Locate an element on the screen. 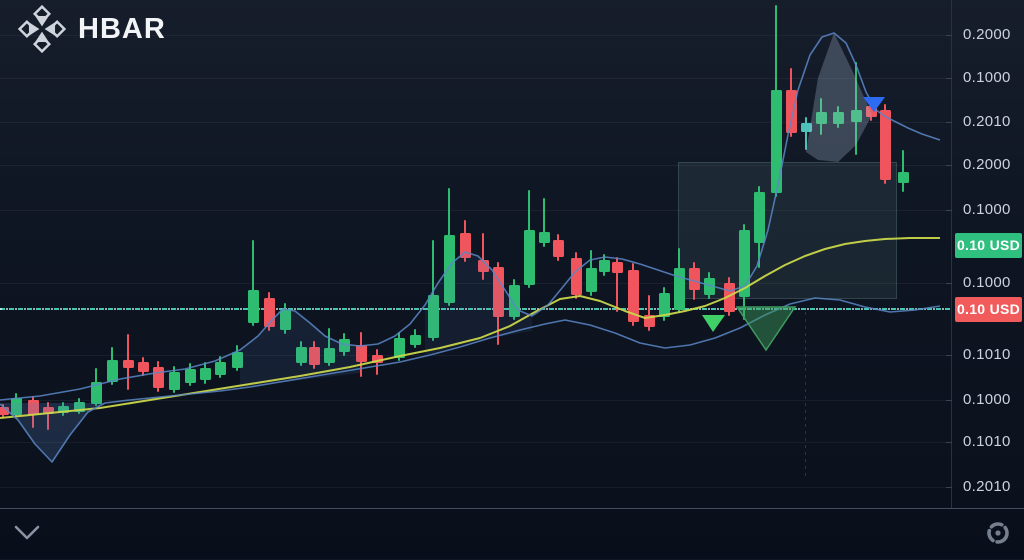  demand-zone-large-triangle is located at coordinates (766, 329).